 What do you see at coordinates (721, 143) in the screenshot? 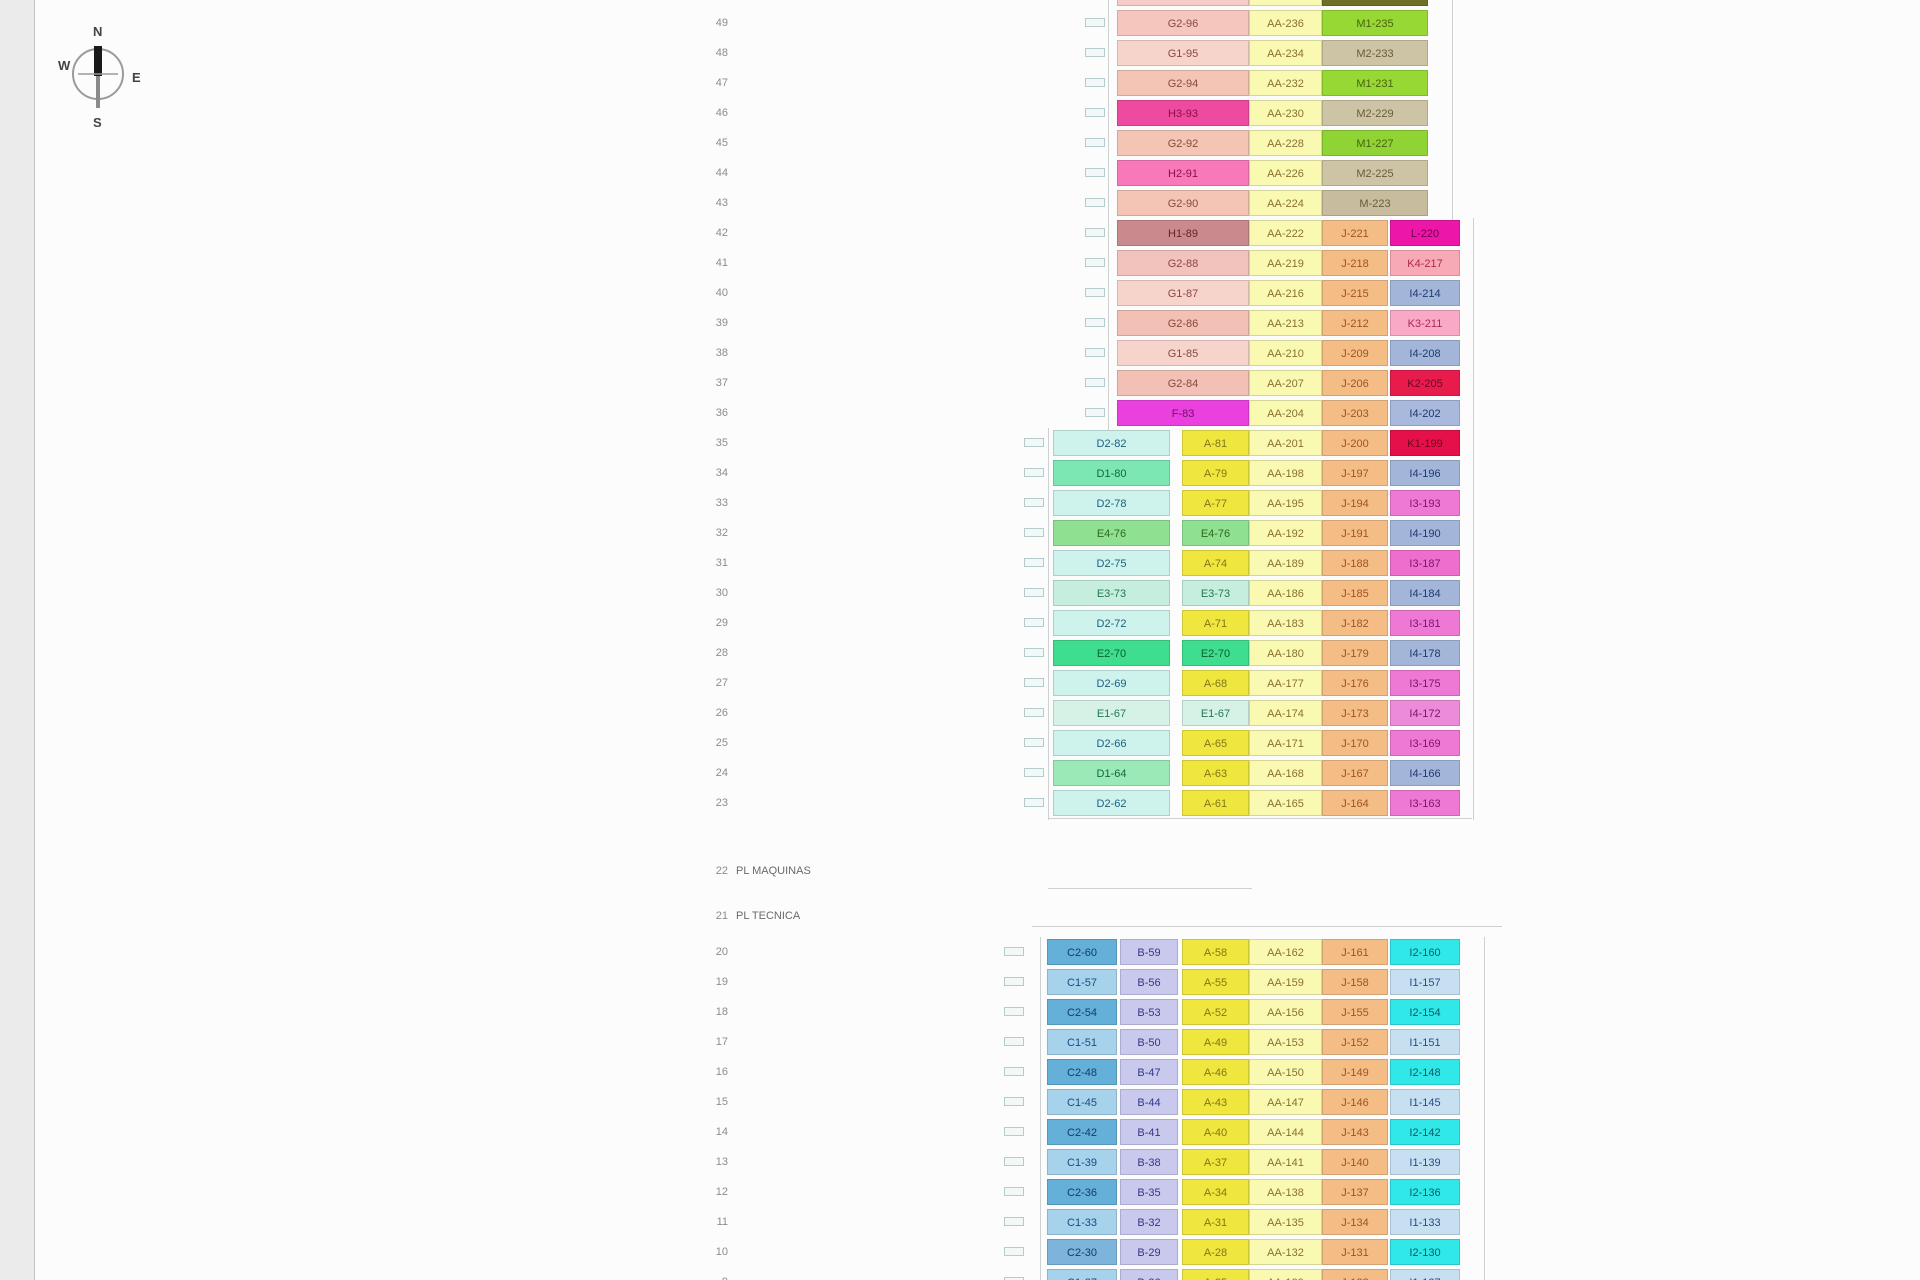
I see `floor-number-label: 45` at bounding box center [721, 143].